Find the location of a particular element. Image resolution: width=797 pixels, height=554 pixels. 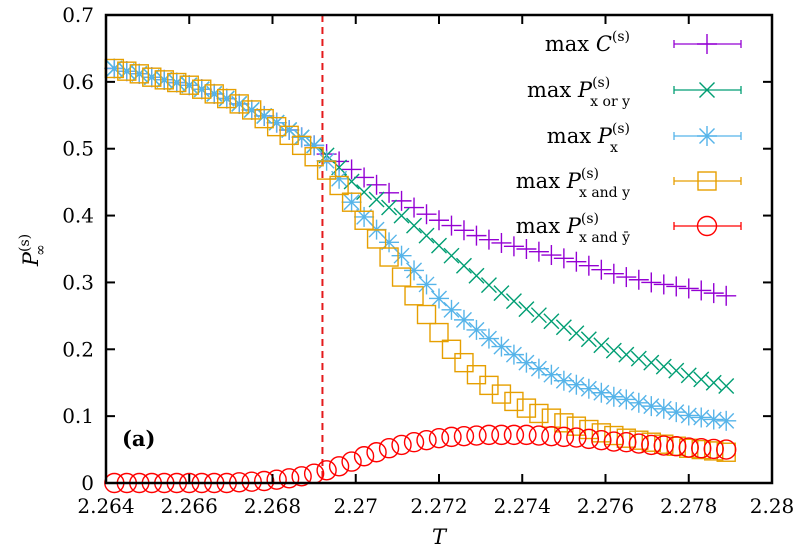

series-circle is located at coordinates (420, 459).